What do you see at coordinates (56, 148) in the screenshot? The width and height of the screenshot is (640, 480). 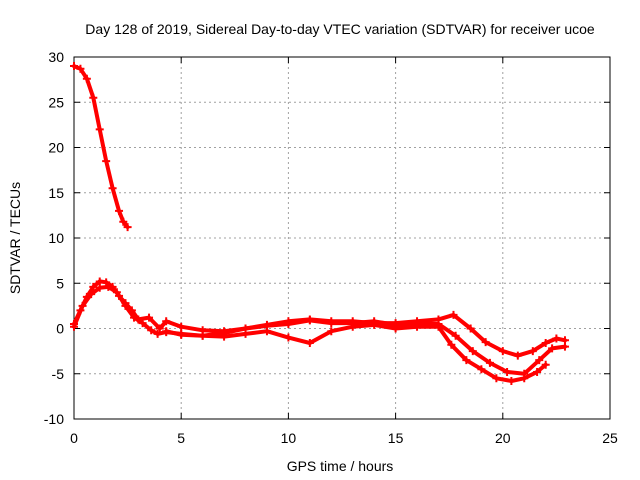 I see `y-tick-label: 20` at bounding box center [56, 148].